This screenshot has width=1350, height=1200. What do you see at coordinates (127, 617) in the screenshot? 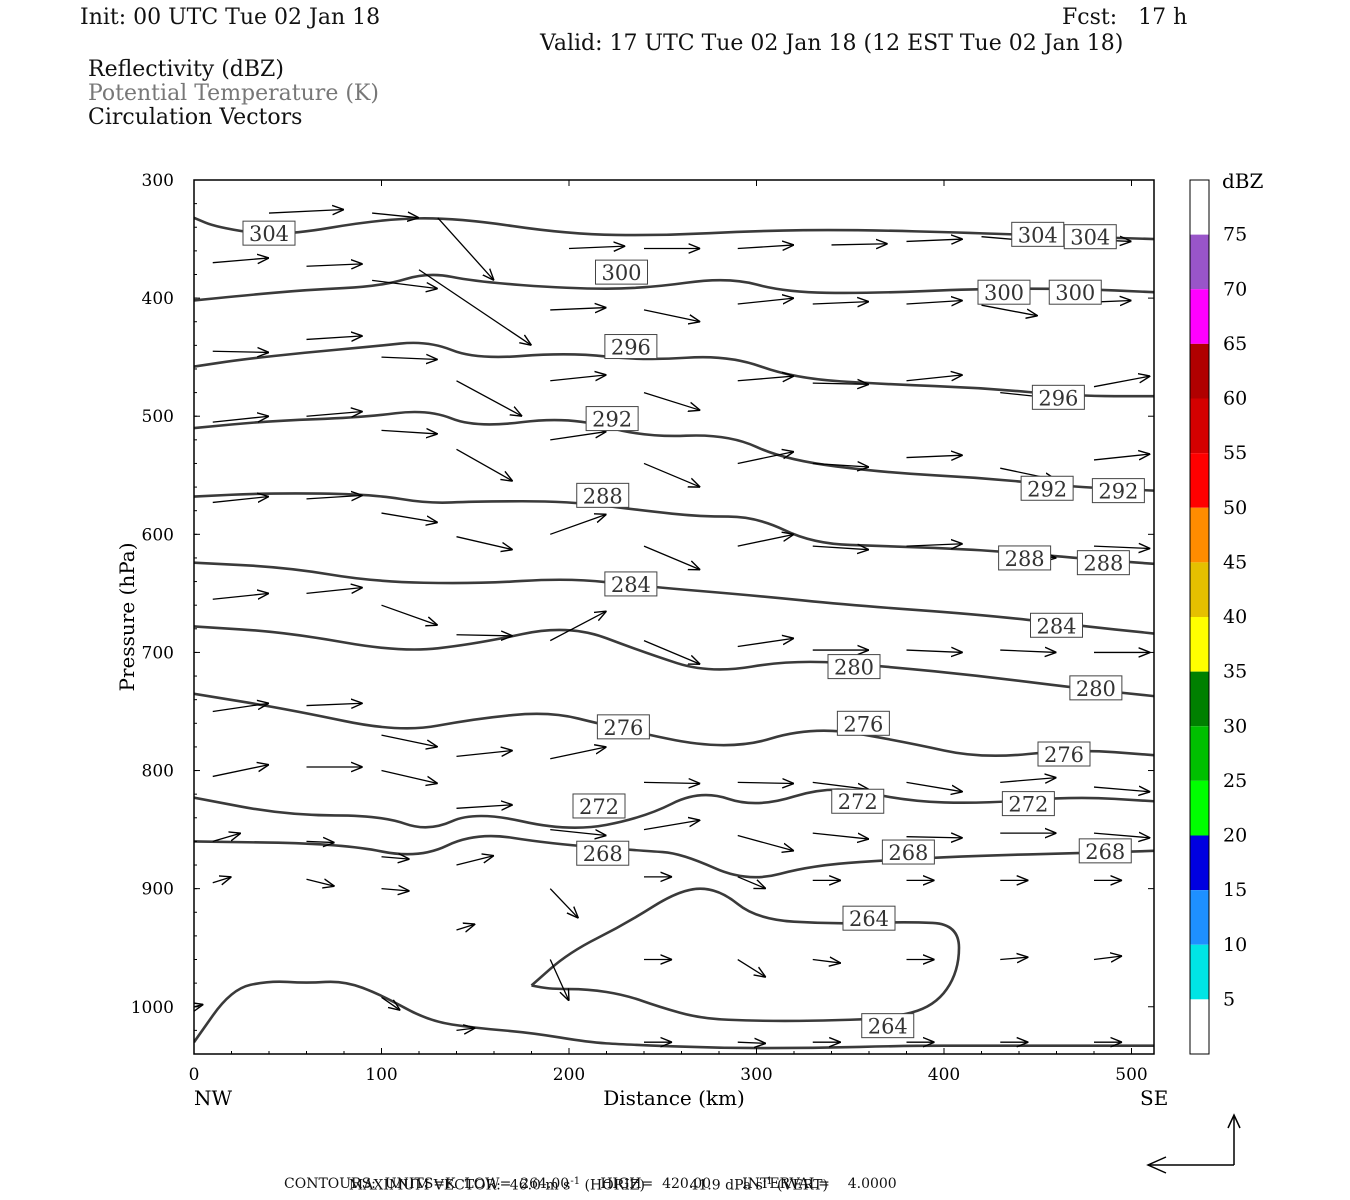
I see `y-axis-label: Pressure (hPa)` at bounding box center [127, 617].